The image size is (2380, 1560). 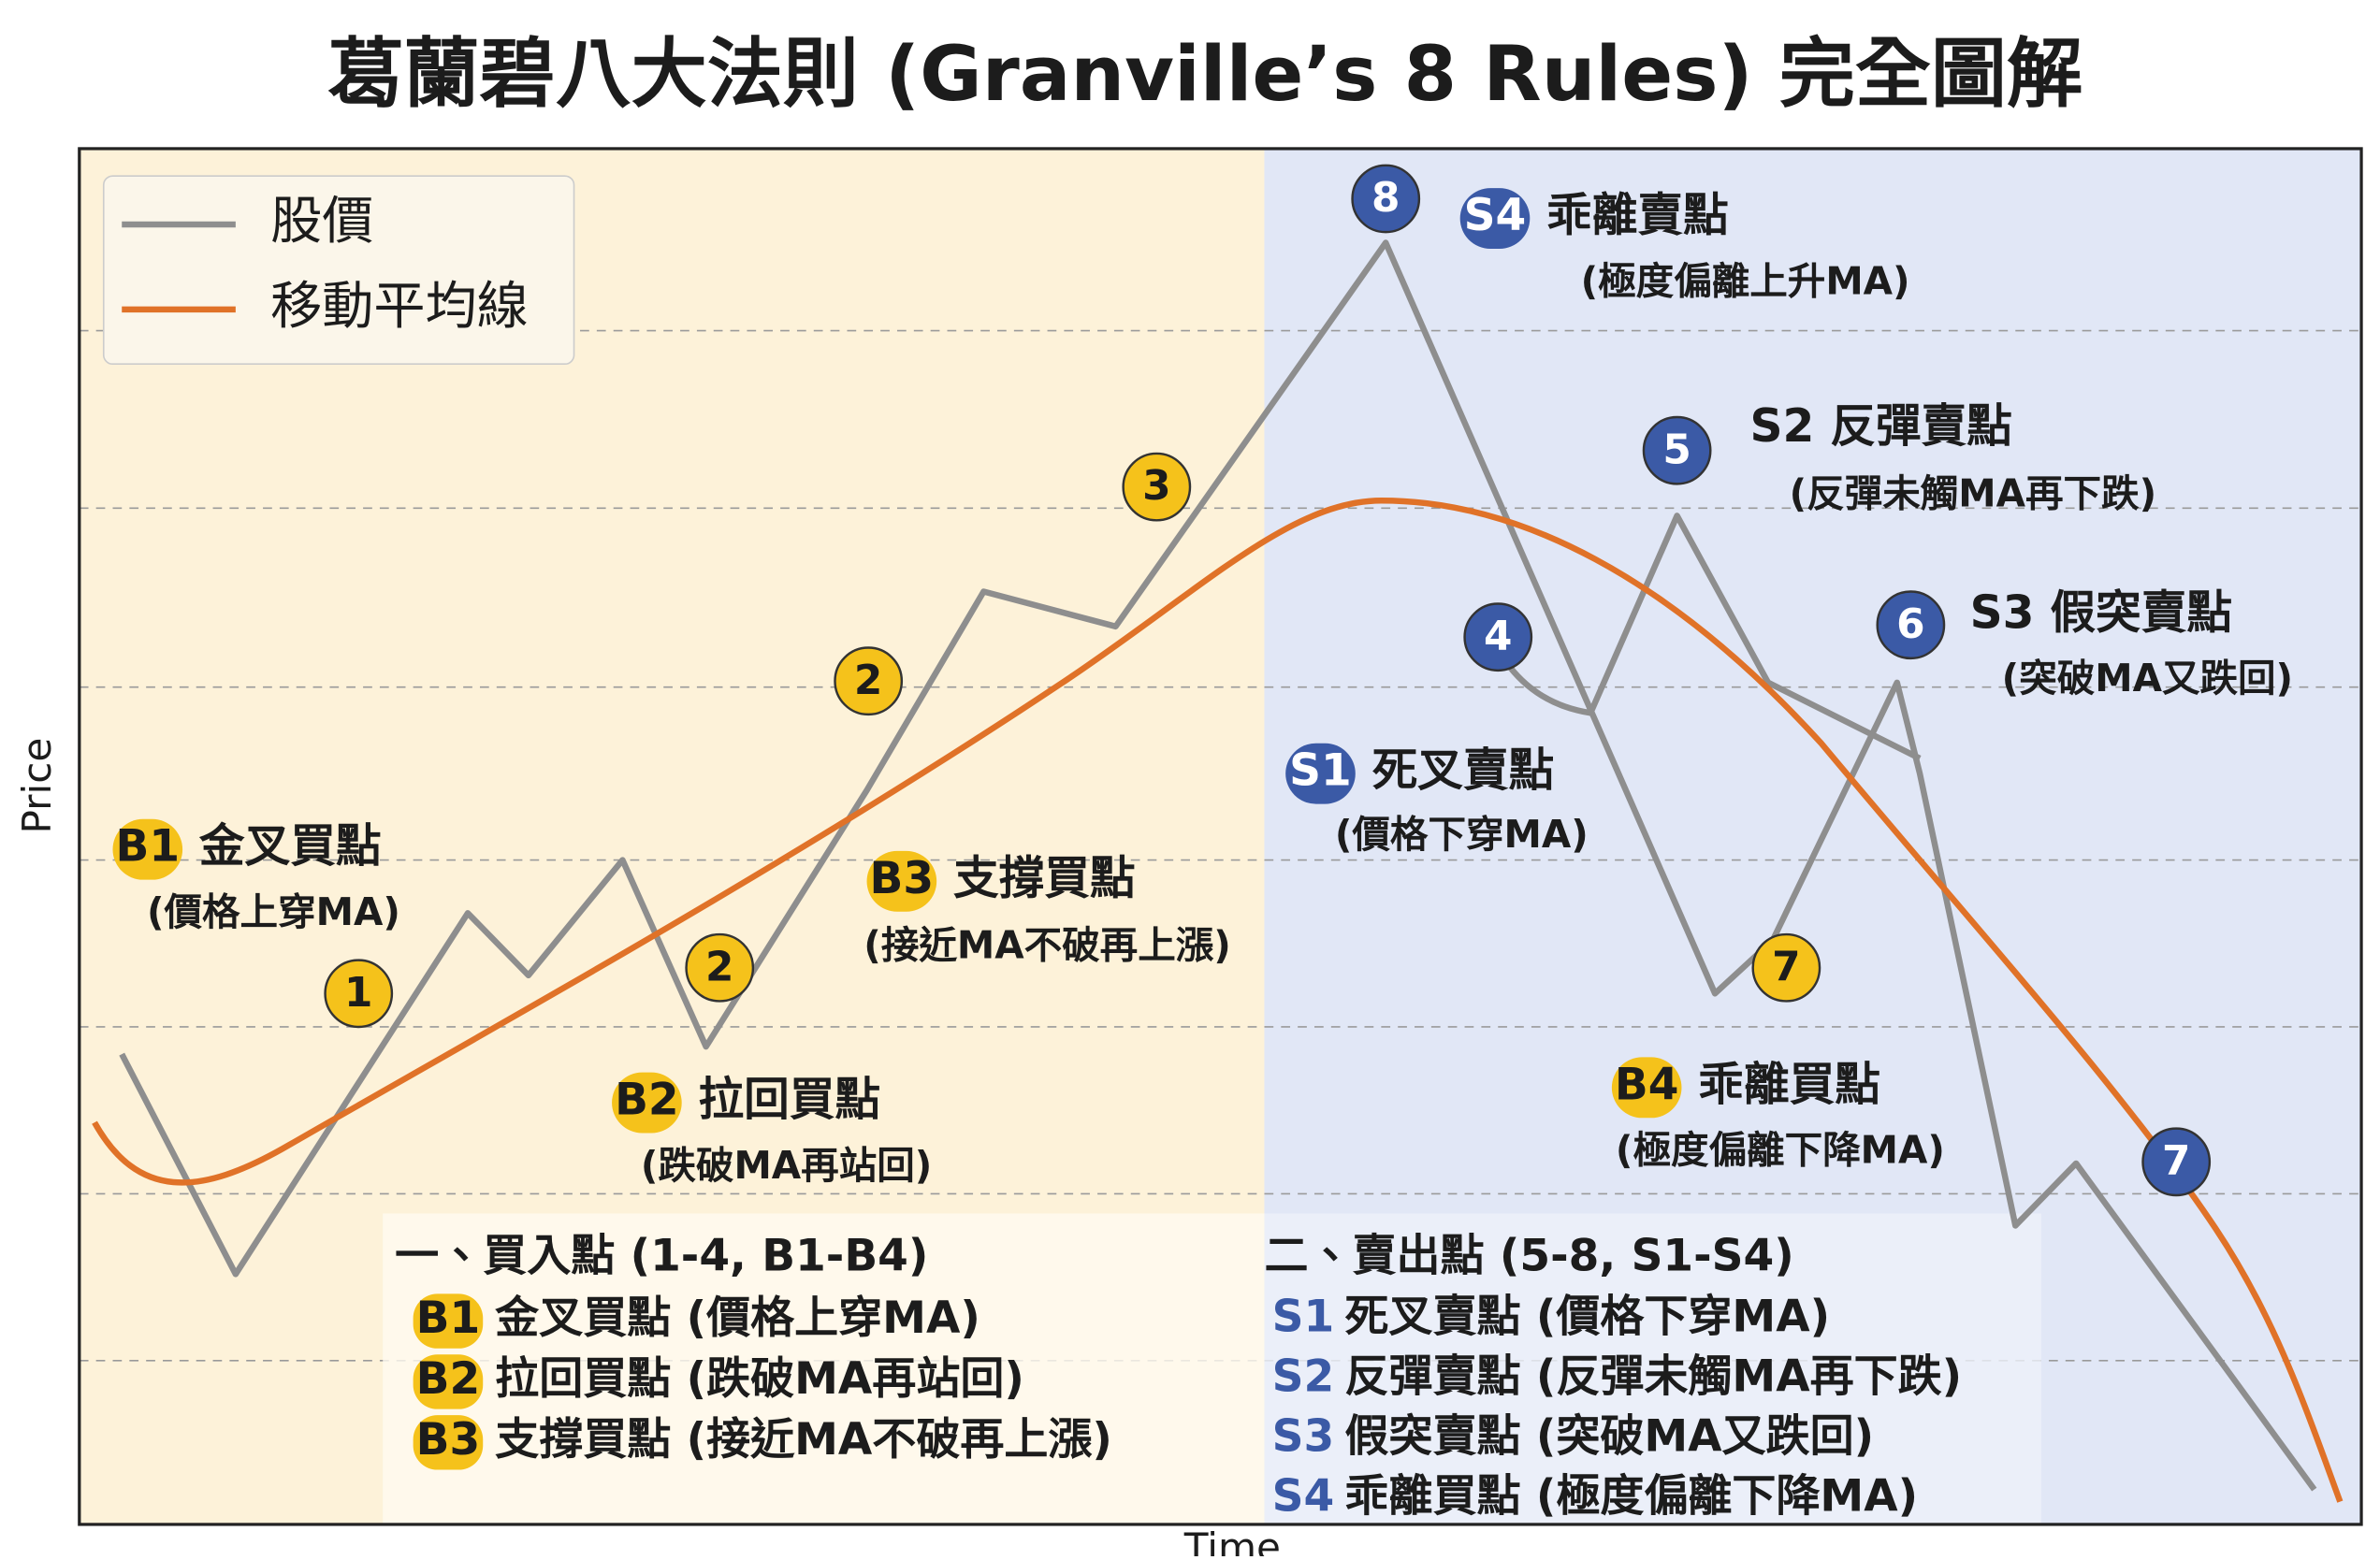 I want to click on summary-code: B2, so click(x=448, y=1379).